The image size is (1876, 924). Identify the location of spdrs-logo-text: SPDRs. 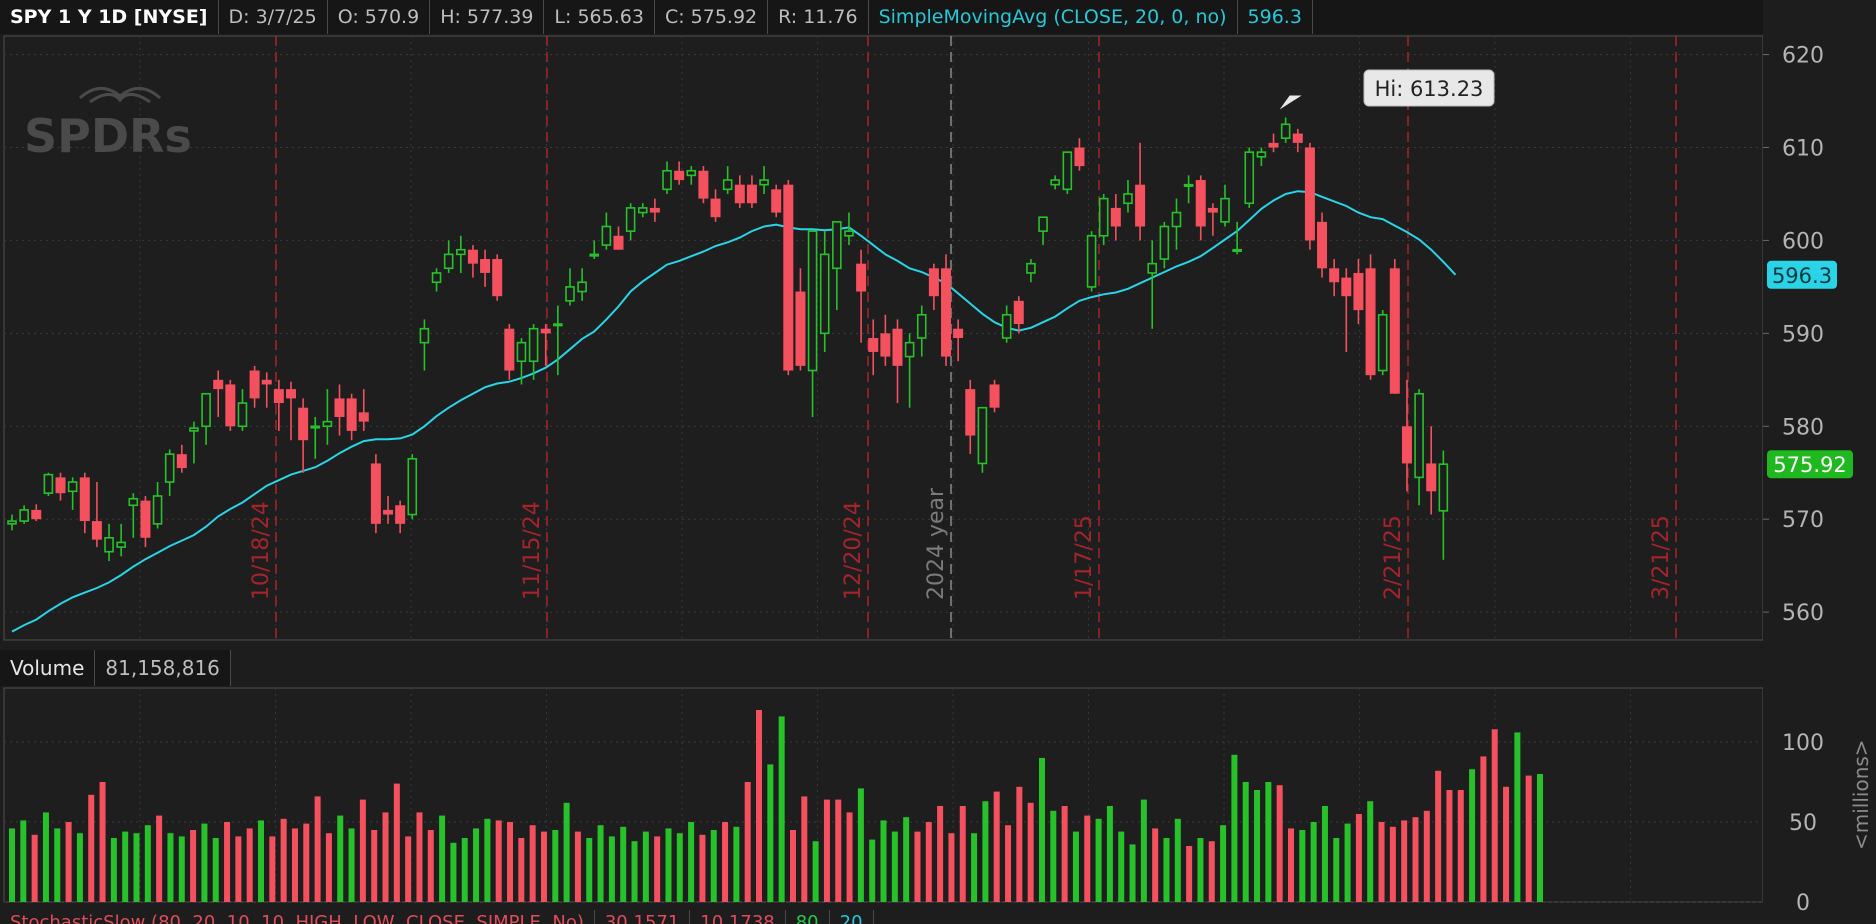
(108, 133).